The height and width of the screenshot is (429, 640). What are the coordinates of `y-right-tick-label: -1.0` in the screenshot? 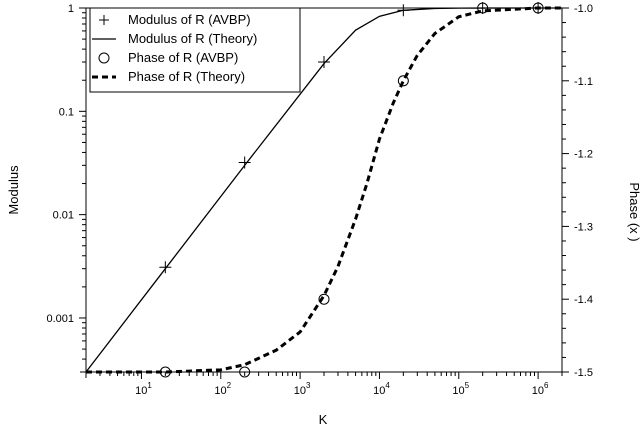 It's located at (583, 9).